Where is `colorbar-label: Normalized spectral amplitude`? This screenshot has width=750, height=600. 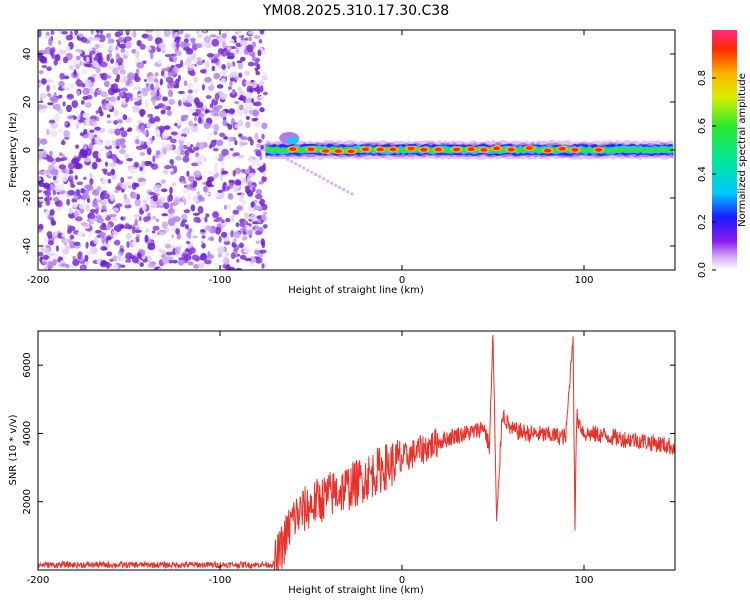
colorbar-label: Normalized spectral amplitude is located at coordinates (742, 150).